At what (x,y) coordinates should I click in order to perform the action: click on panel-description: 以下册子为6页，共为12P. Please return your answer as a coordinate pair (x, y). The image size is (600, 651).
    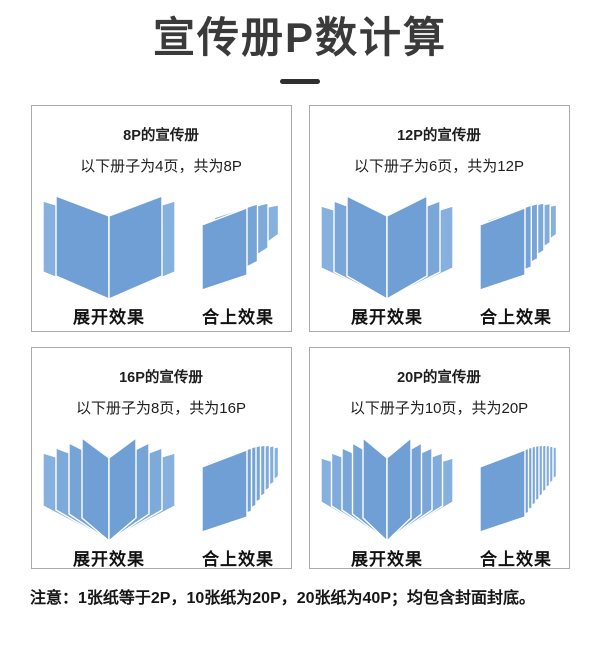
    Looking at the image, I should click on (439, 167).